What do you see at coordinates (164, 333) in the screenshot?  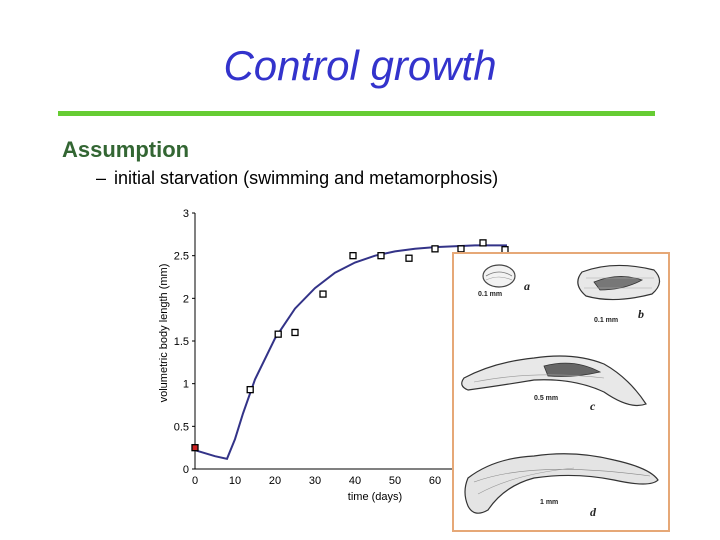 I see `y-axis-label: volumetric body length (mm)` at bounding box center [164, 333].